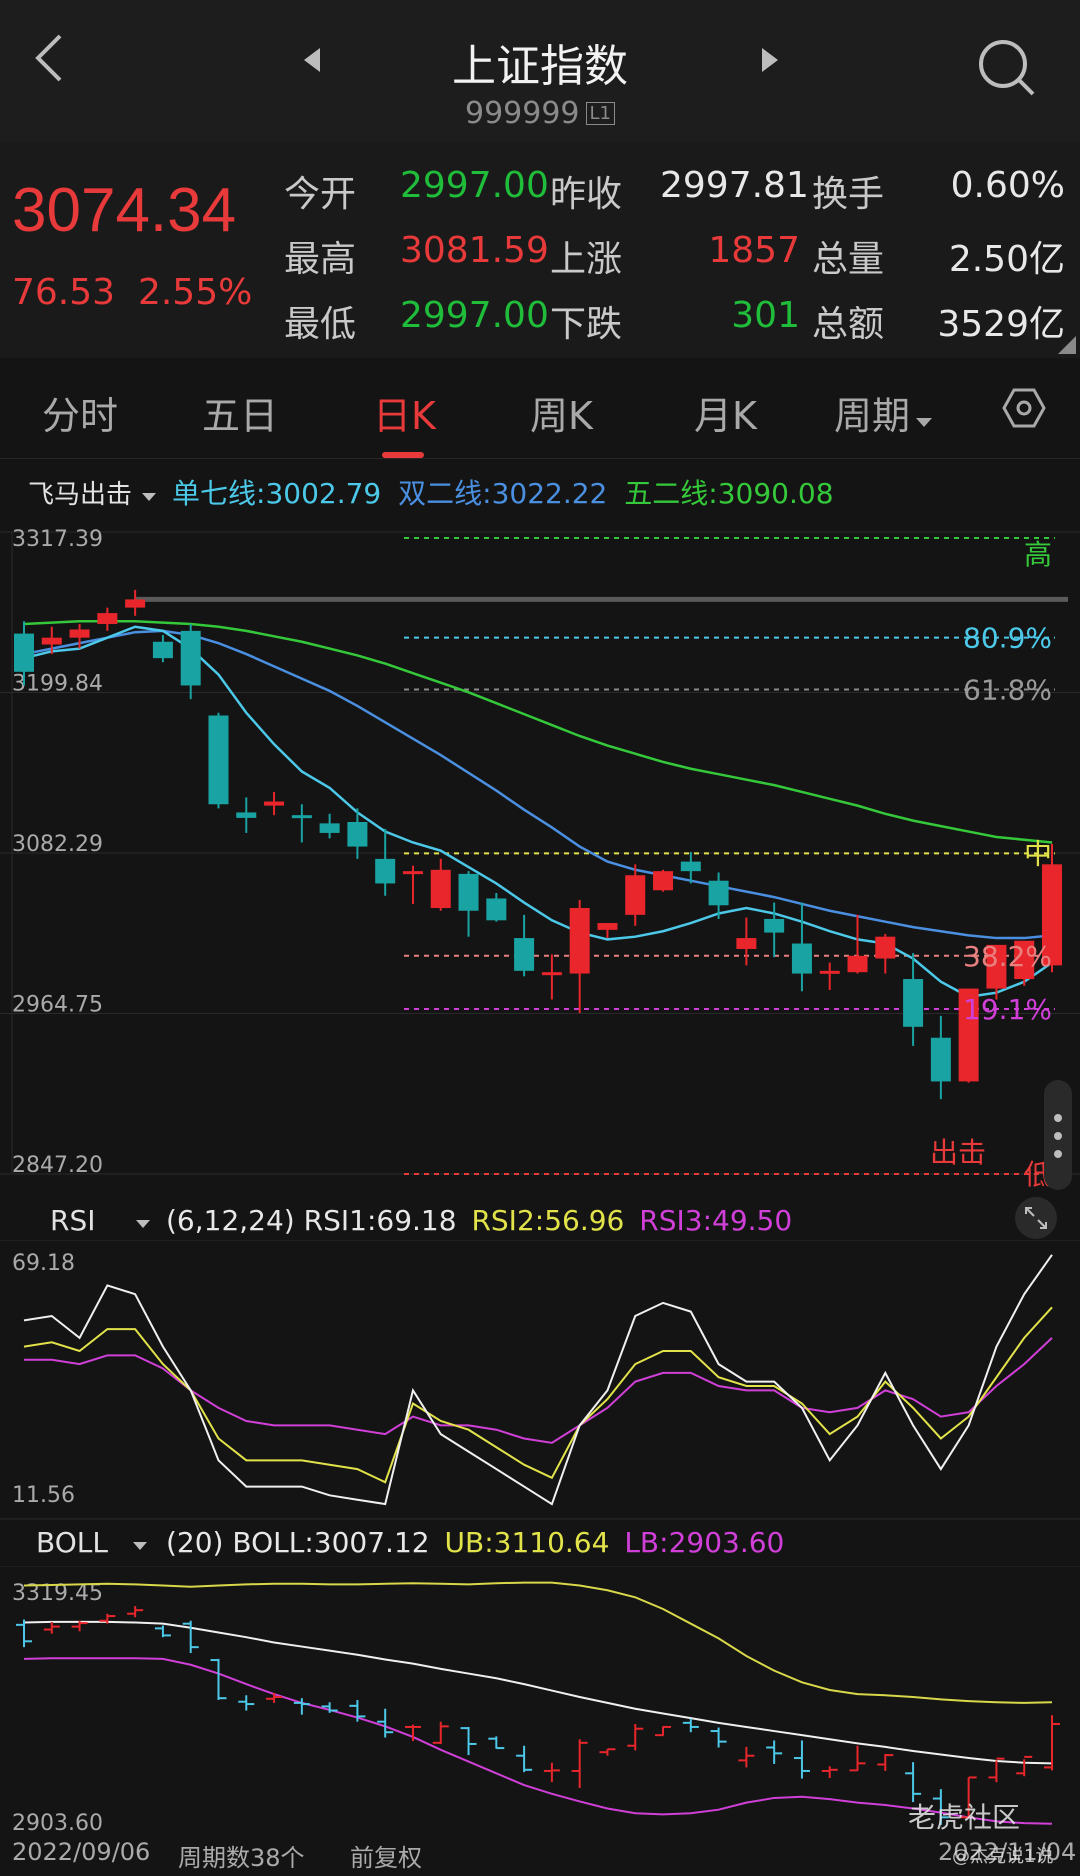 The image size is (1080, 1876). Describe the element at coordinates (1038, 554) in the screenshot. I see `level-label-high: 高` at that location.